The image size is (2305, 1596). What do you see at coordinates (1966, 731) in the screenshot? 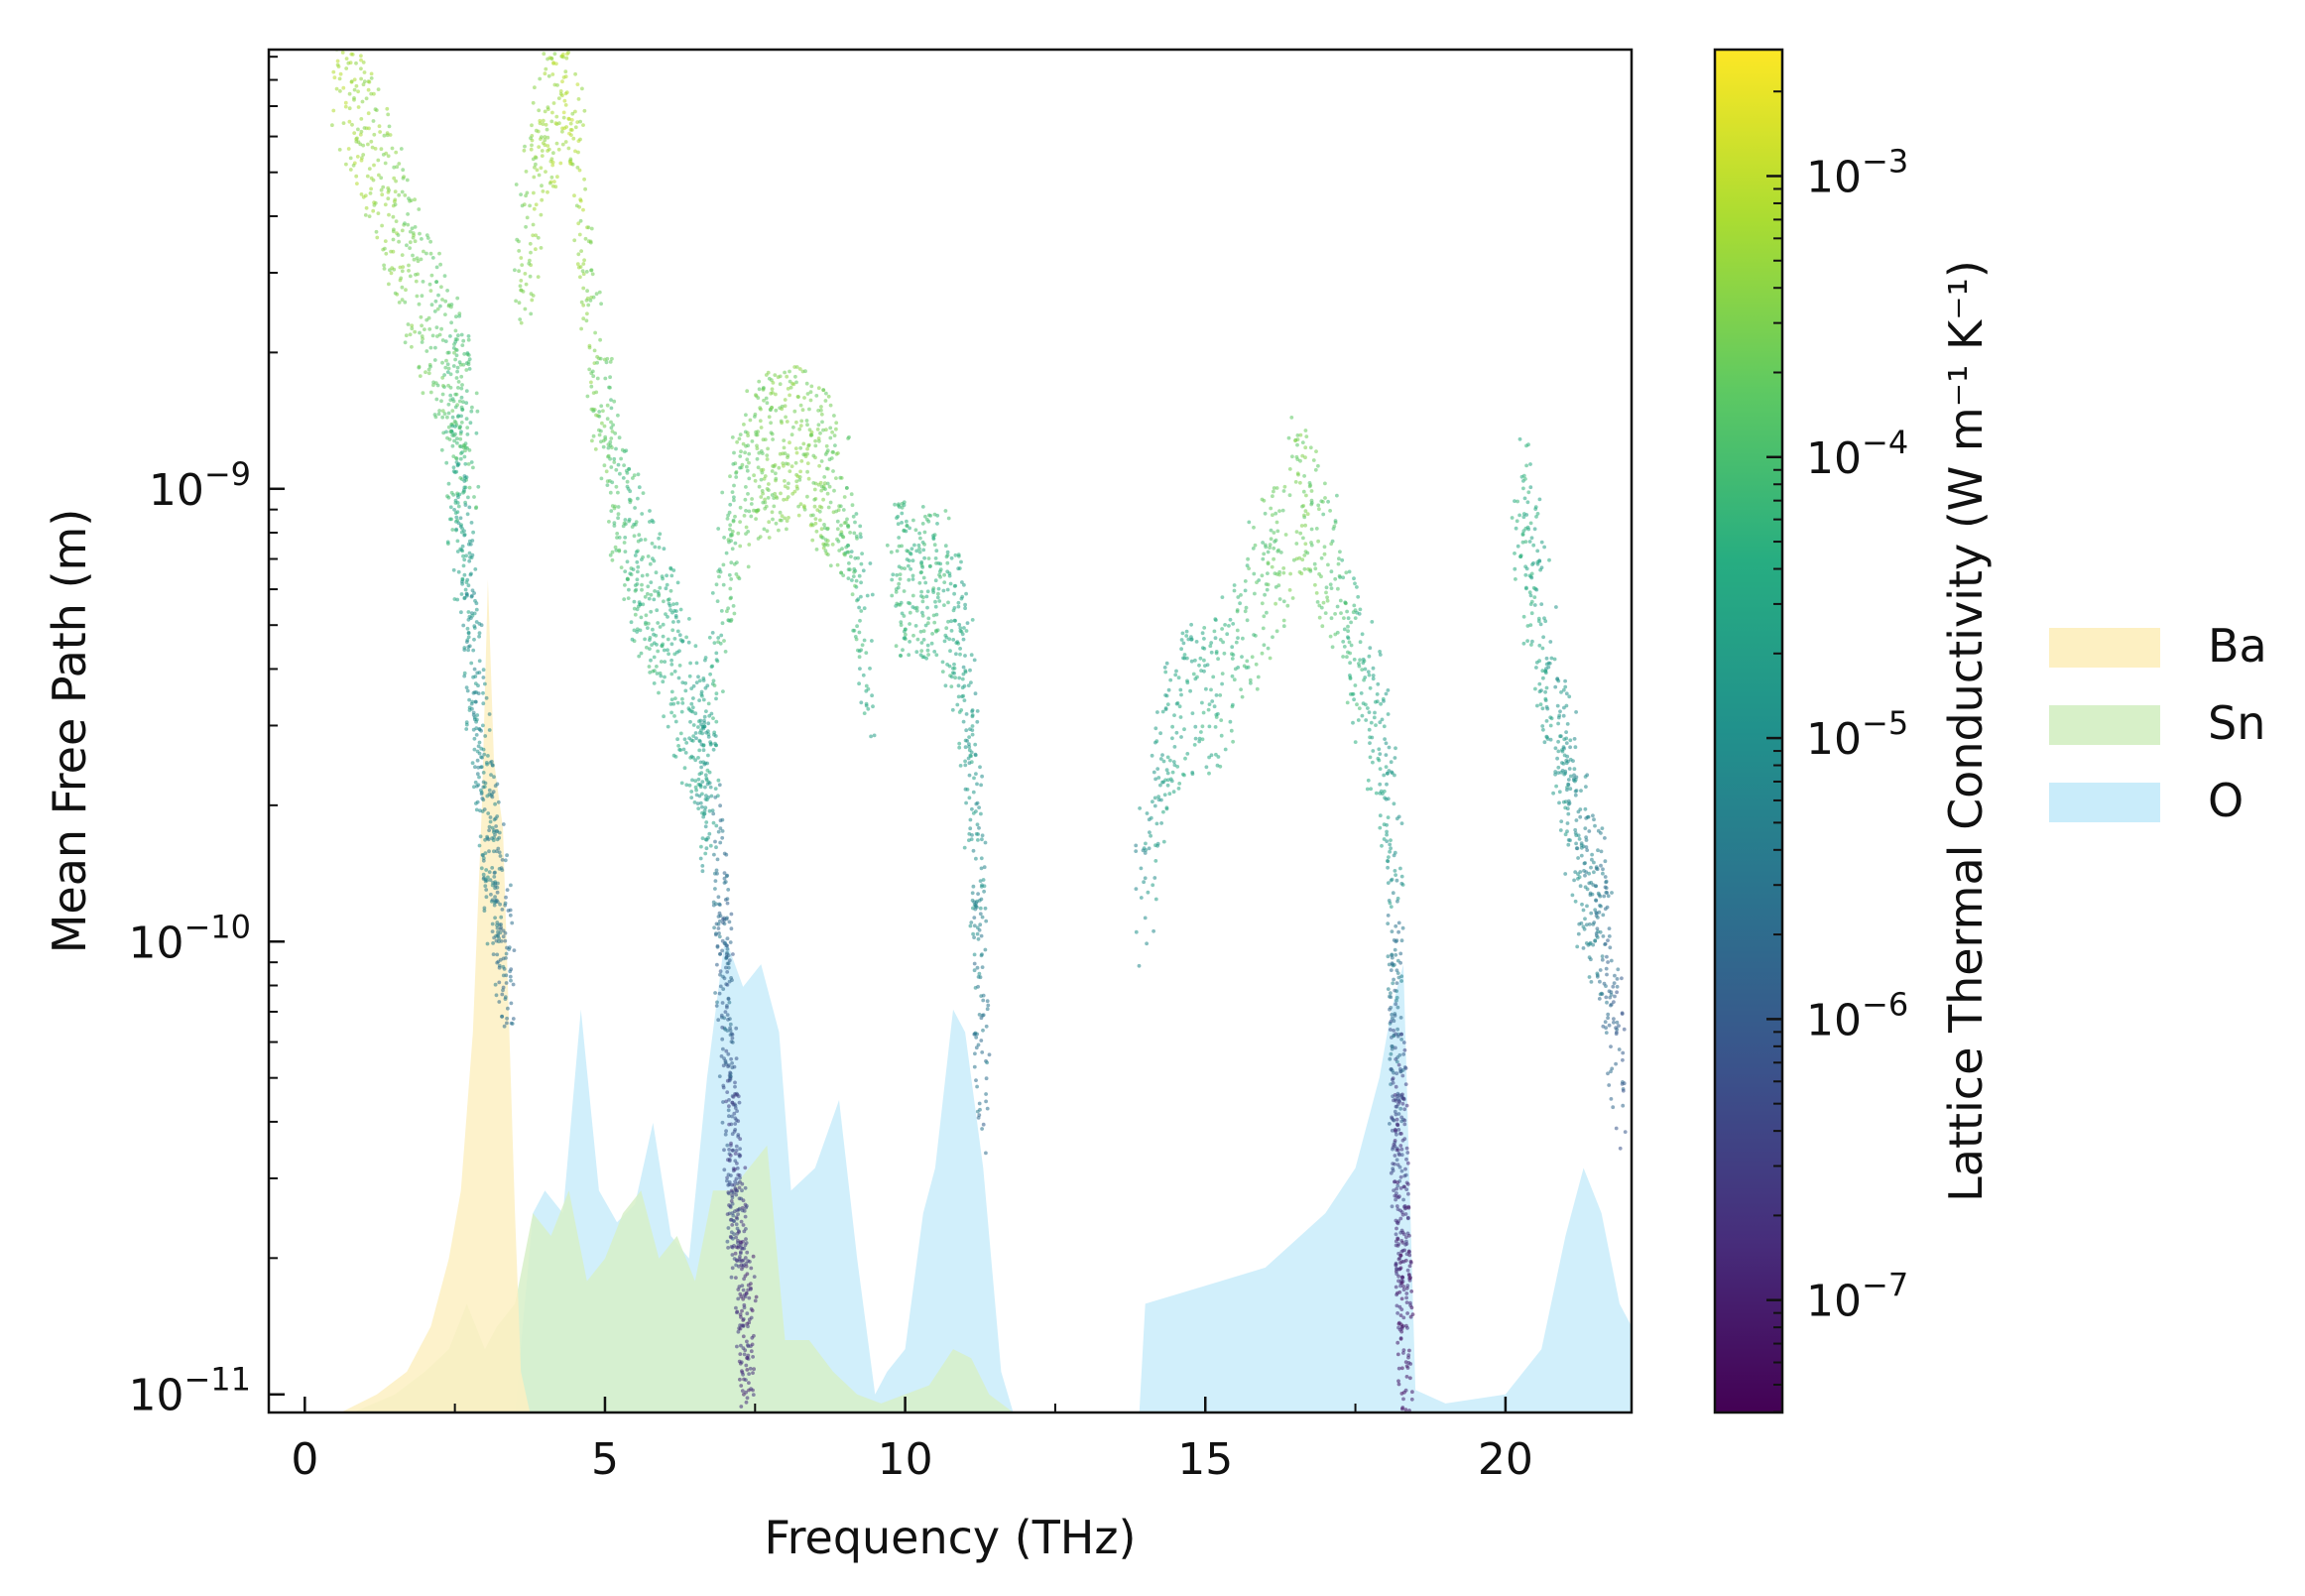
I see `colorbar-label: Lattice Thermal Conductivity (W m⁻¹ K⁻¹)` at bounding box center [1966, 731].